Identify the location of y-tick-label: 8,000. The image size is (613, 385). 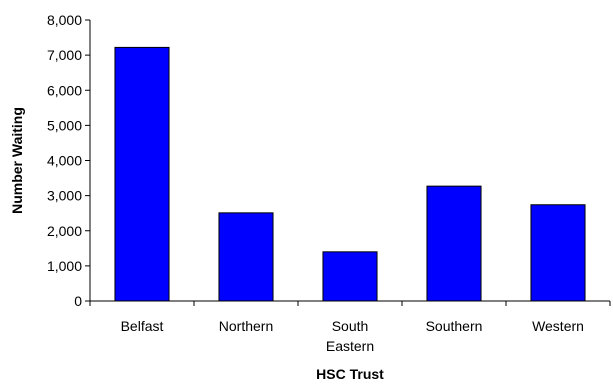
(64, 20).